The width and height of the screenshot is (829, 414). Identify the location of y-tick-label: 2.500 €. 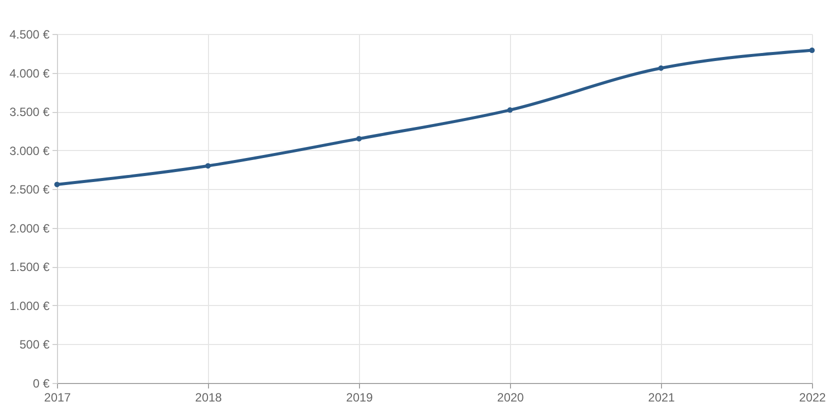
(29, 189).